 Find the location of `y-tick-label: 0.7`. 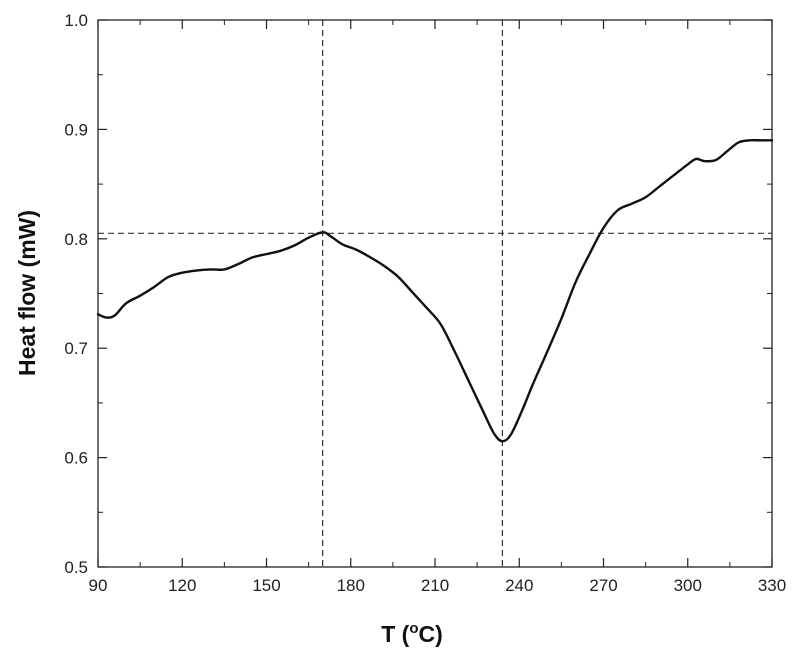

y-tick-label: 0.7 is located at coordinates (76, 348).